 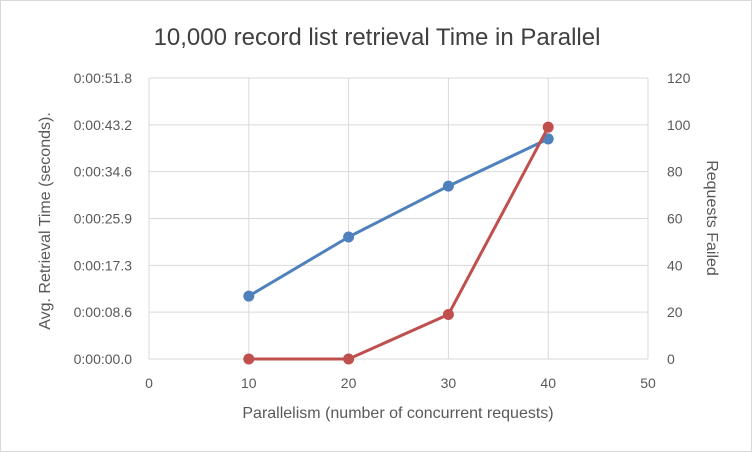 I want to click on y-tick-label: 0:00:25.9, so click(x=103, y=219).